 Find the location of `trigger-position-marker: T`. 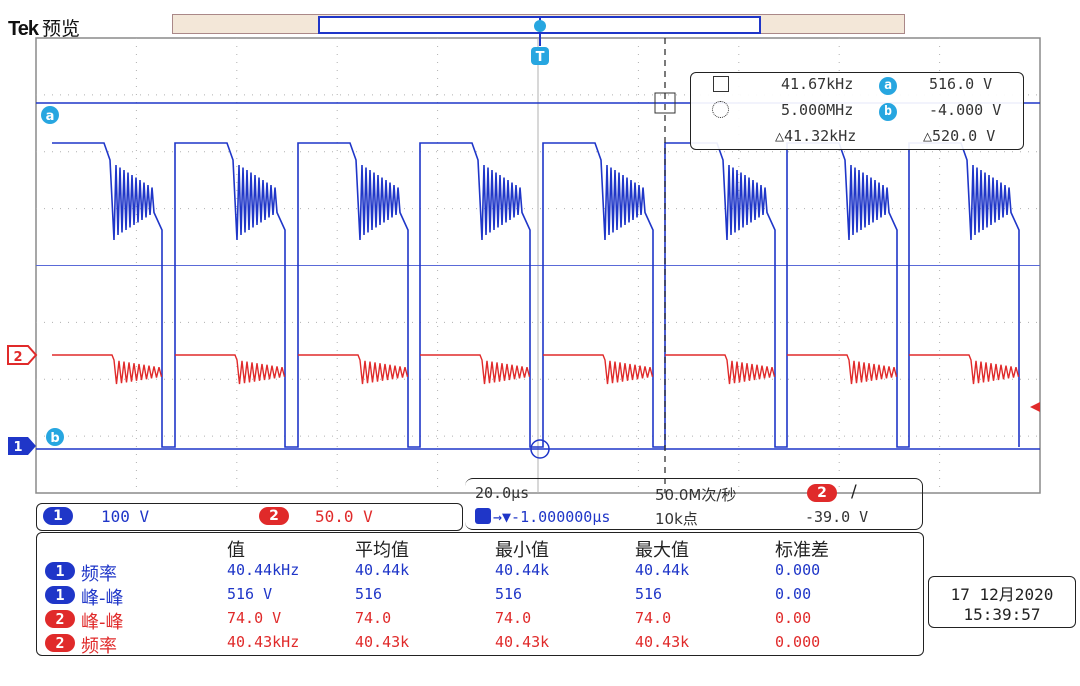

trigger-position-marker: T is located at coordinates (540, 42).